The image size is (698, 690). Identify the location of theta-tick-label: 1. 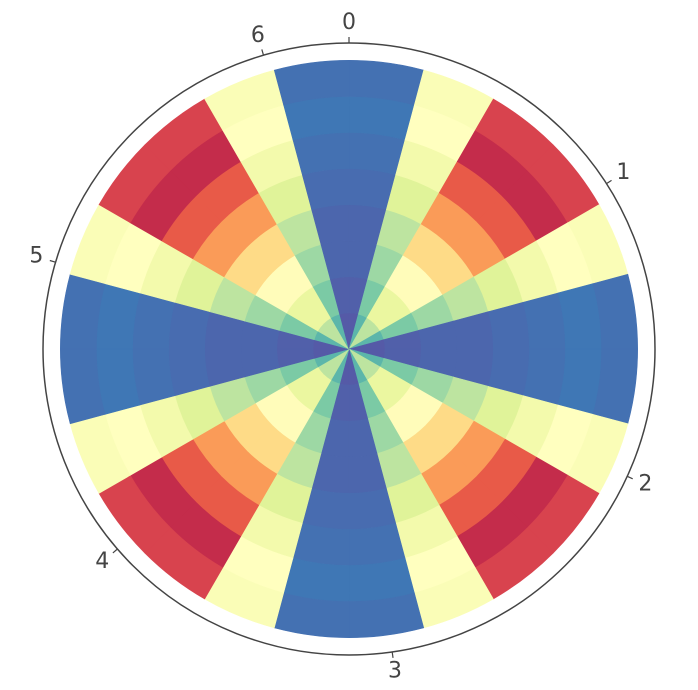
(623, 172).